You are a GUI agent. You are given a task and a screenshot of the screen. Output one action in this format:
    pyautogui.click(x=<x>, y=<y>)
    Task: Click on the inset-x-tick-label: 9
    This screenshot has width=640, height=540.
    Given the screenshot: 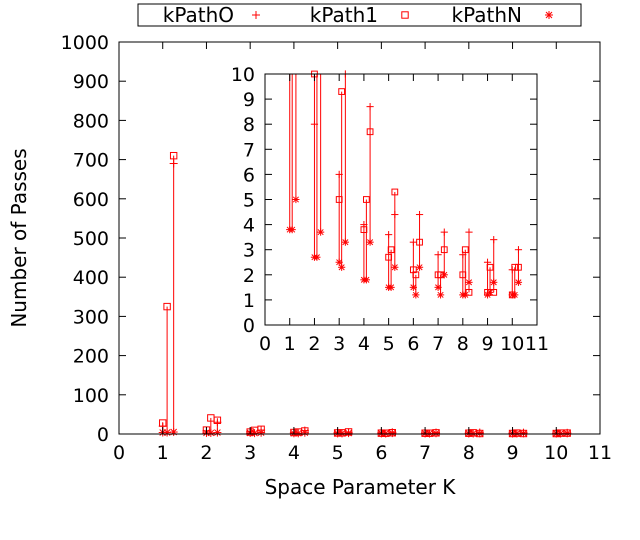 What is the action you would take?
    pyautogui.click(x=487, y=344)
    